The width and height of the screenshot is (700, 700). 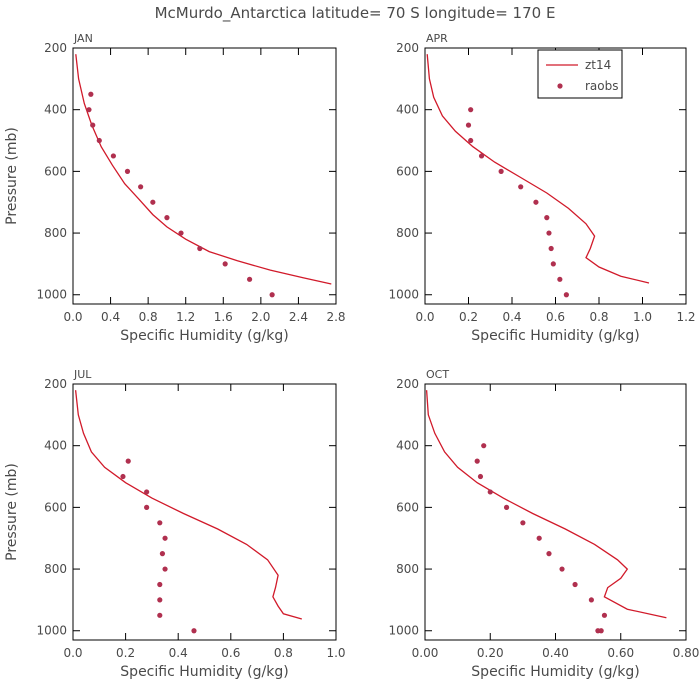 I want to click on legend-line-label: zt14, so click(x=598, y=65).